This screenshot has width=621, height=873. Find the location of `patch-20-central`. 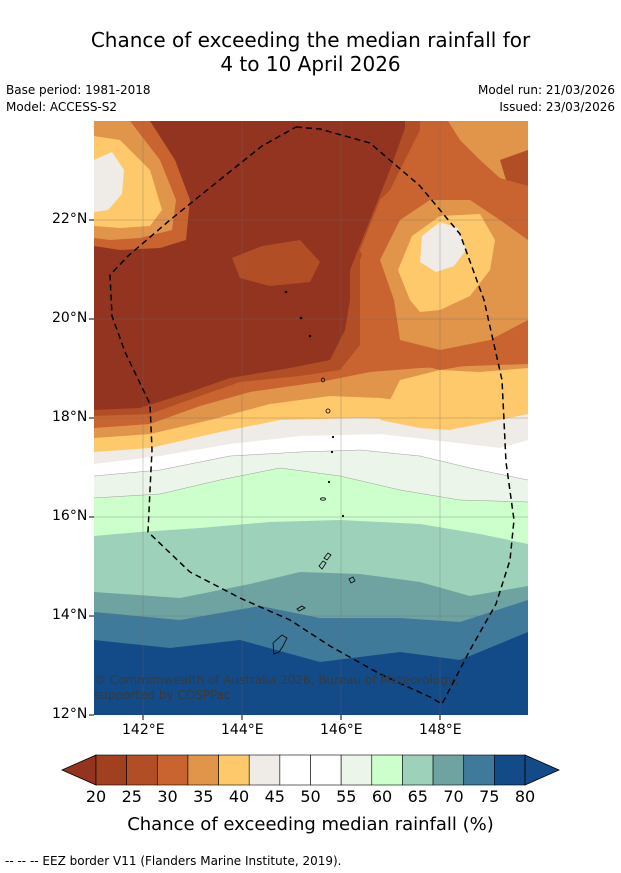

patch-20-central is located at coordinates (276, 263).